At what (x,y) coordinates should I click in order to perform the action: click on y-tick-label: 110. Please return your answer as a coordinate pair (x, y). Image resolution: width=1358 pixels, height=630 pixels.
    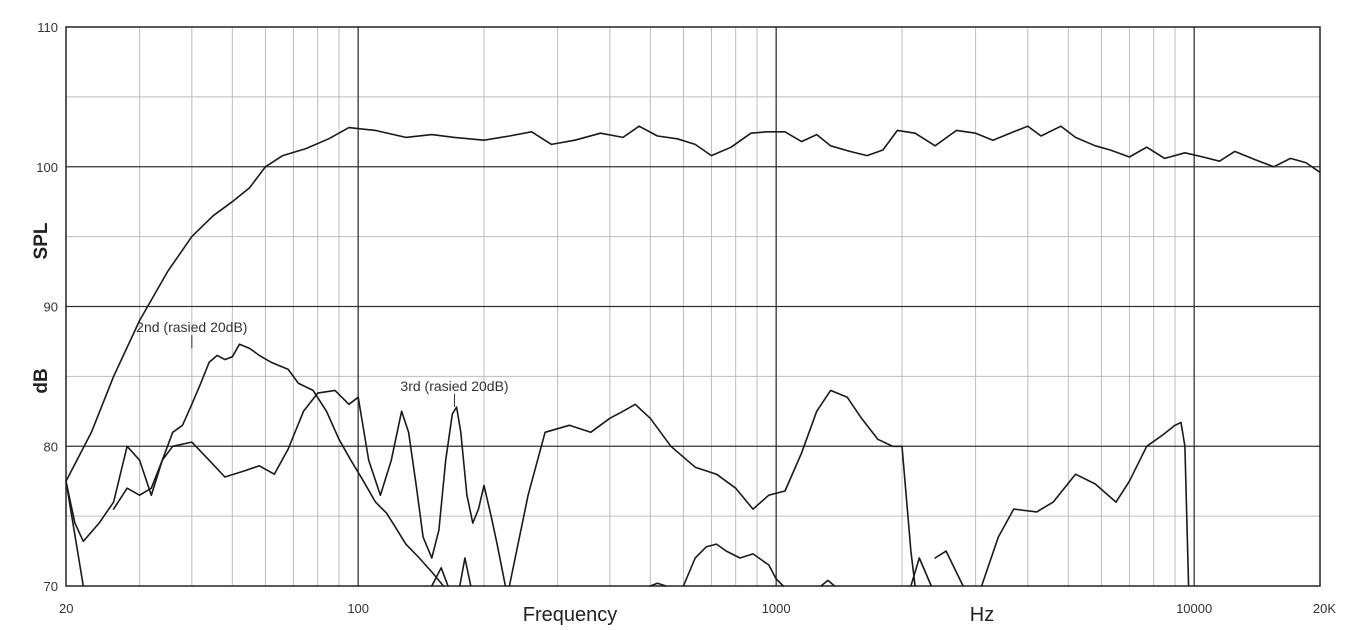
    Looking at the image, I should click on (47, 27).